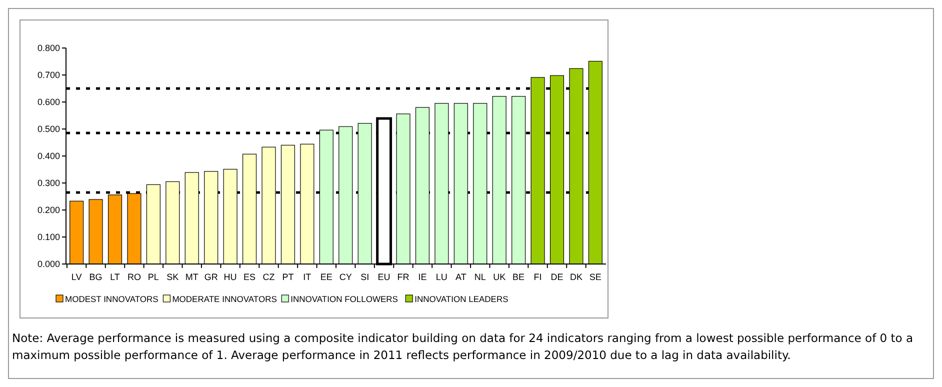 This screenshot has width=942, height=387. What do you see at coordinates (403, 277) in the screenshot?
I see `x-tick-label: FR` at bounding box center [403, 277].